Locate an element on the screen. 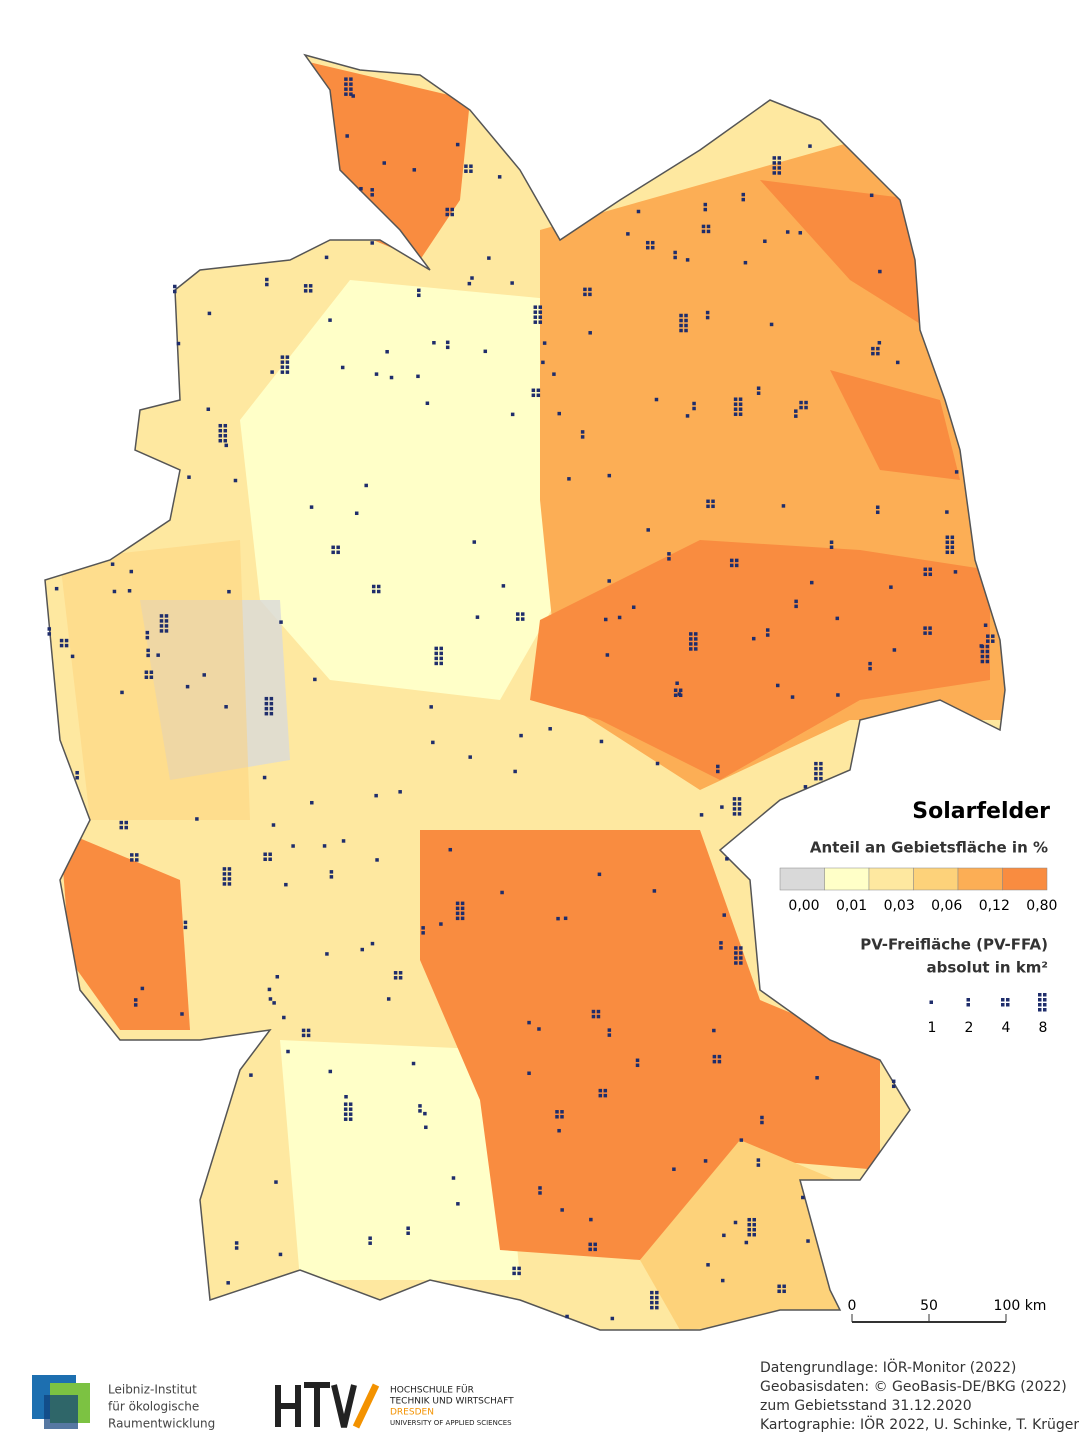  legend-break: 0,00 is located at coordinates (803, 906).